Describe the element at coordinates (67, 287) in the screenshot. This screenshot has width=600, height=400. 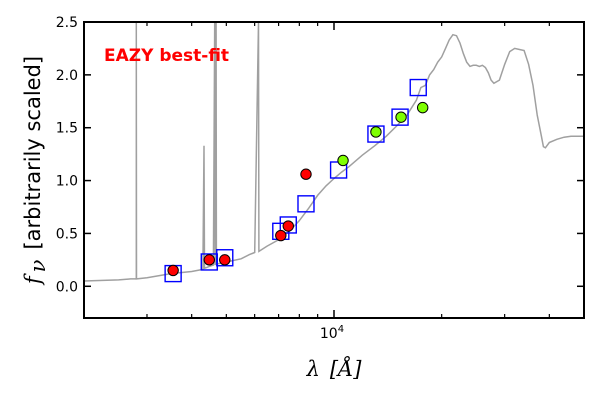
I see `y-tick-label-0: 0.0` at that location.